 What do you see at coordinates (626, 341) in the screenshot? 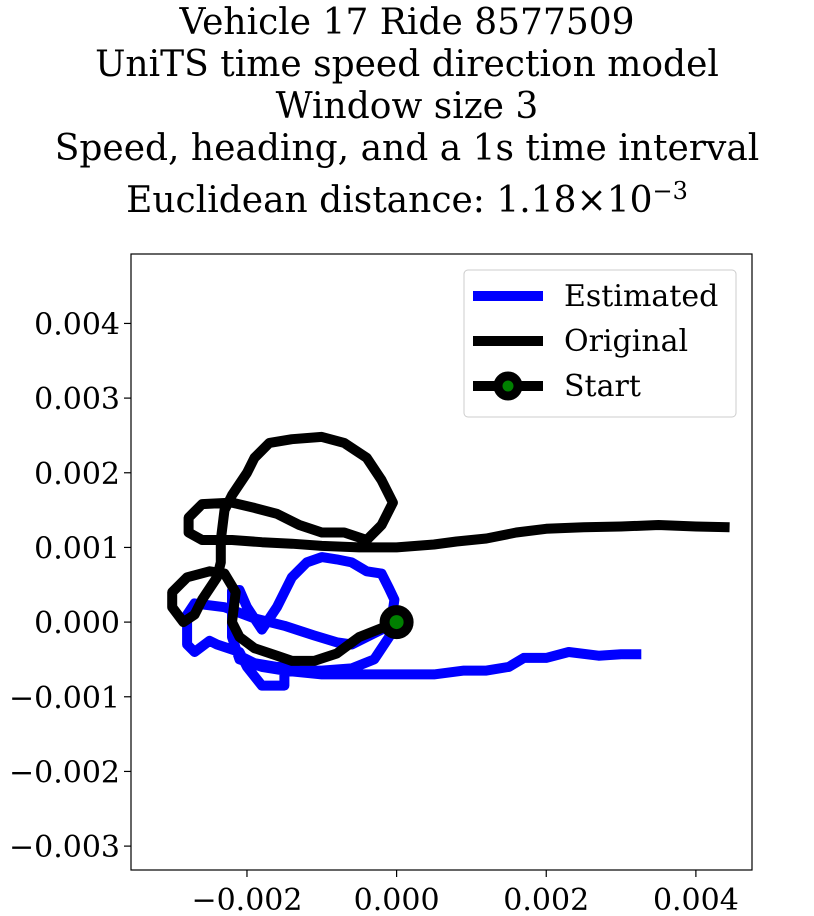
I see `legend-label-original: Original` at bounding box center [626, 341].